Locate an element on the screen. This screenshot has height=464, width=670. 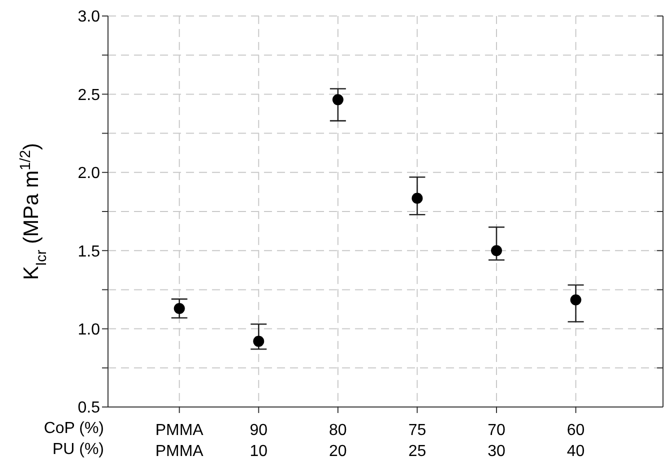
x-tick-label: 80 20 is located at coordinates (338, 441).